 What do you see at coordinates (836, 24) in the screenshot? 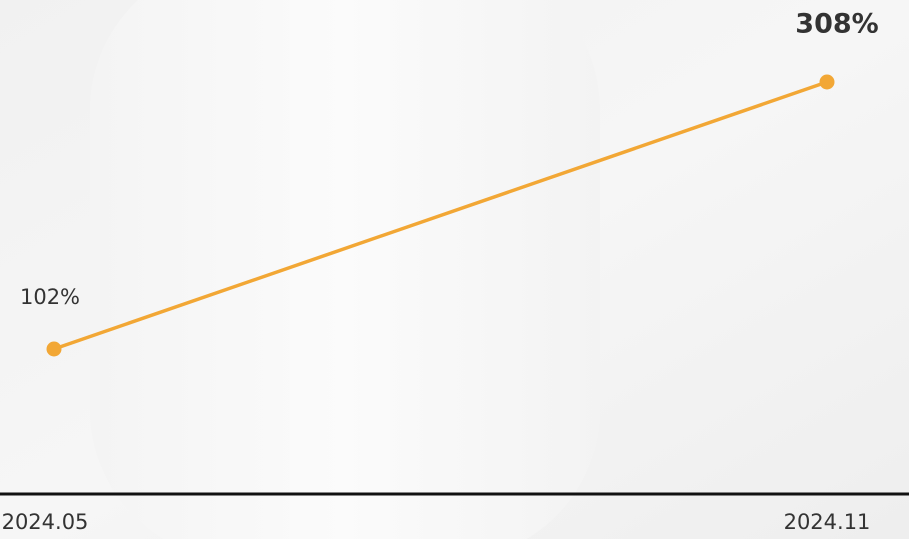
I see `value-label: 308%` at bounding box center [836, 24].